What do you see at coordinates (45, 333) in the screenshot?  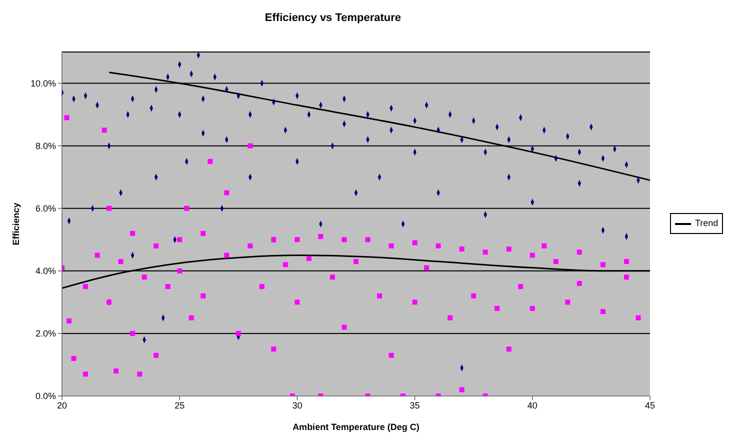 I see `y-tick-label: 2.0%` at bounding box center [45, 333].